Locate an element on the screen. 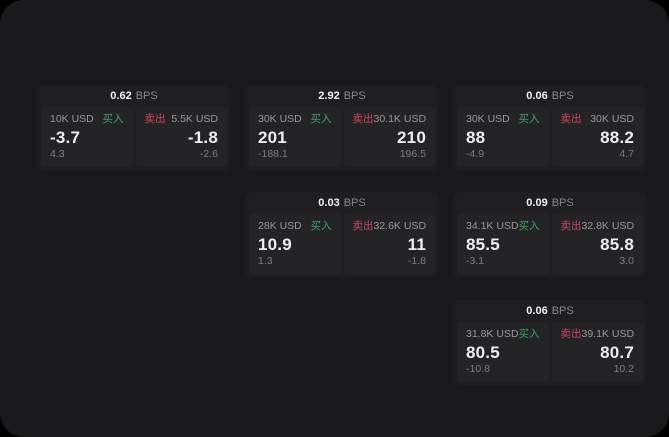 This screenshot has height=437, width=669. bps-value: 0.09 is located at coordinates (537, 203).